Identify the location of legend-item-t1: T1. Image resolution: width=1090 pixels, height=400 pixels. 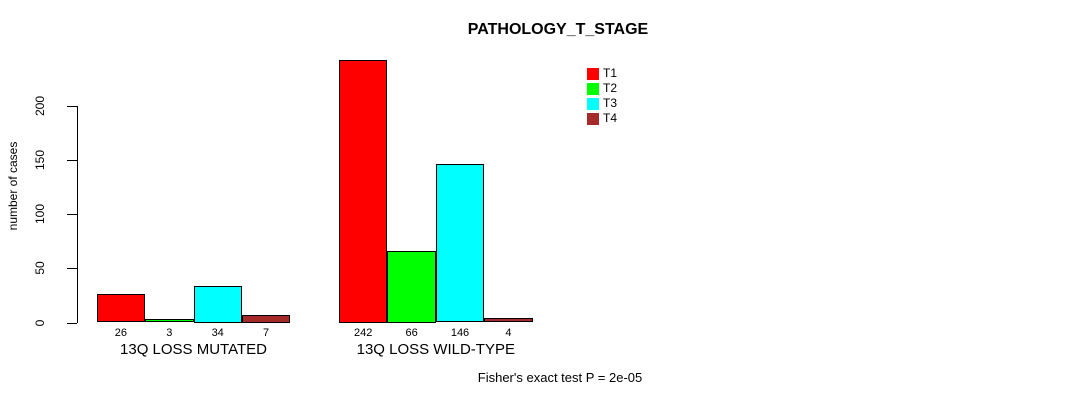
(602, 73).